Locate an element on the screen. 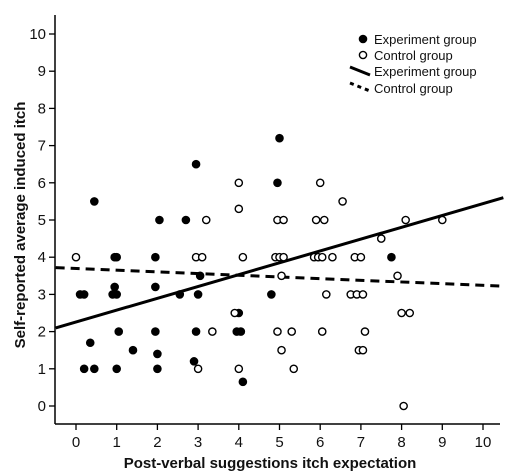 This screenshot has height=476, width=506. y-axis-title: Self-reported average induced itch is located at coordinates (20, 225).